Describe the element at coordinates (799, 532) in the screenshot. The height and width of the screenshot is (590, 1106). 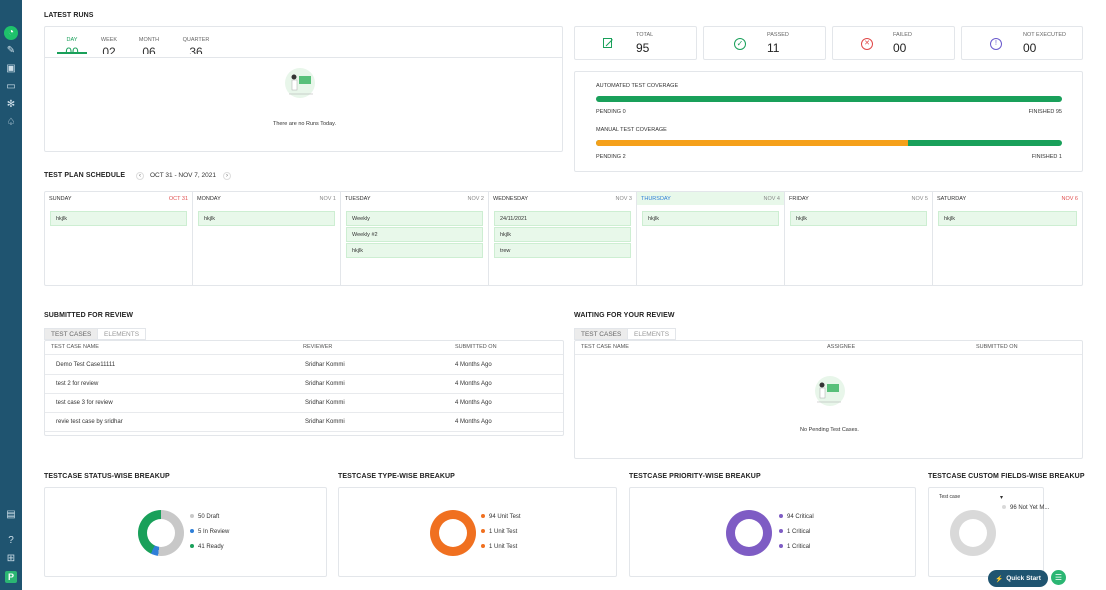
I see `legend-text: 1 Critical` at that location.